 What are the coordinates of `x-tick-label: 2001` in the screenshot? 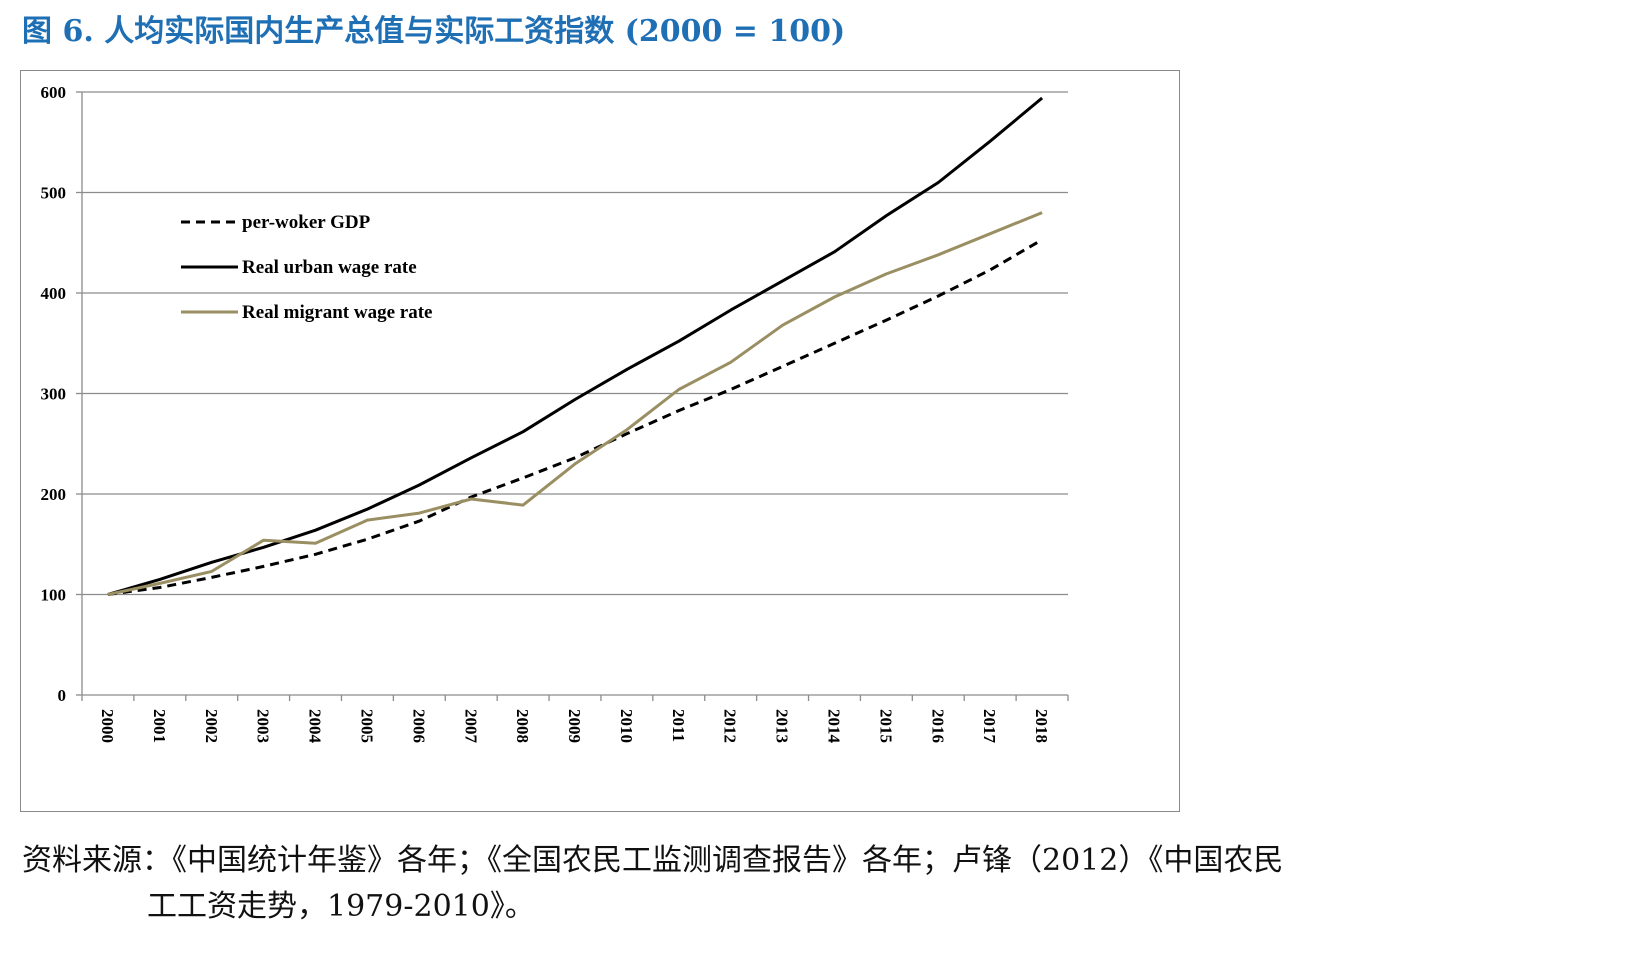 It's located at (159, 726).